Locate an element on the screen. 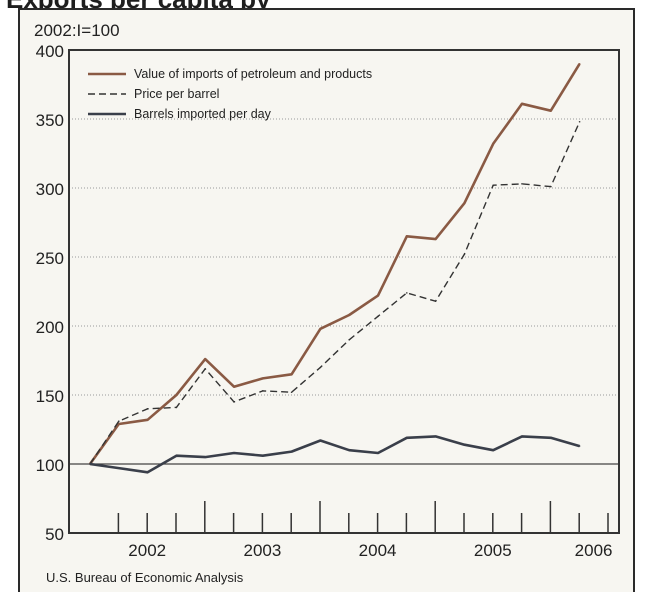 Image resolution: width=655 pixels, height=594 pixels. x-tick-label: 2004 is located at coordinates (378, 550).